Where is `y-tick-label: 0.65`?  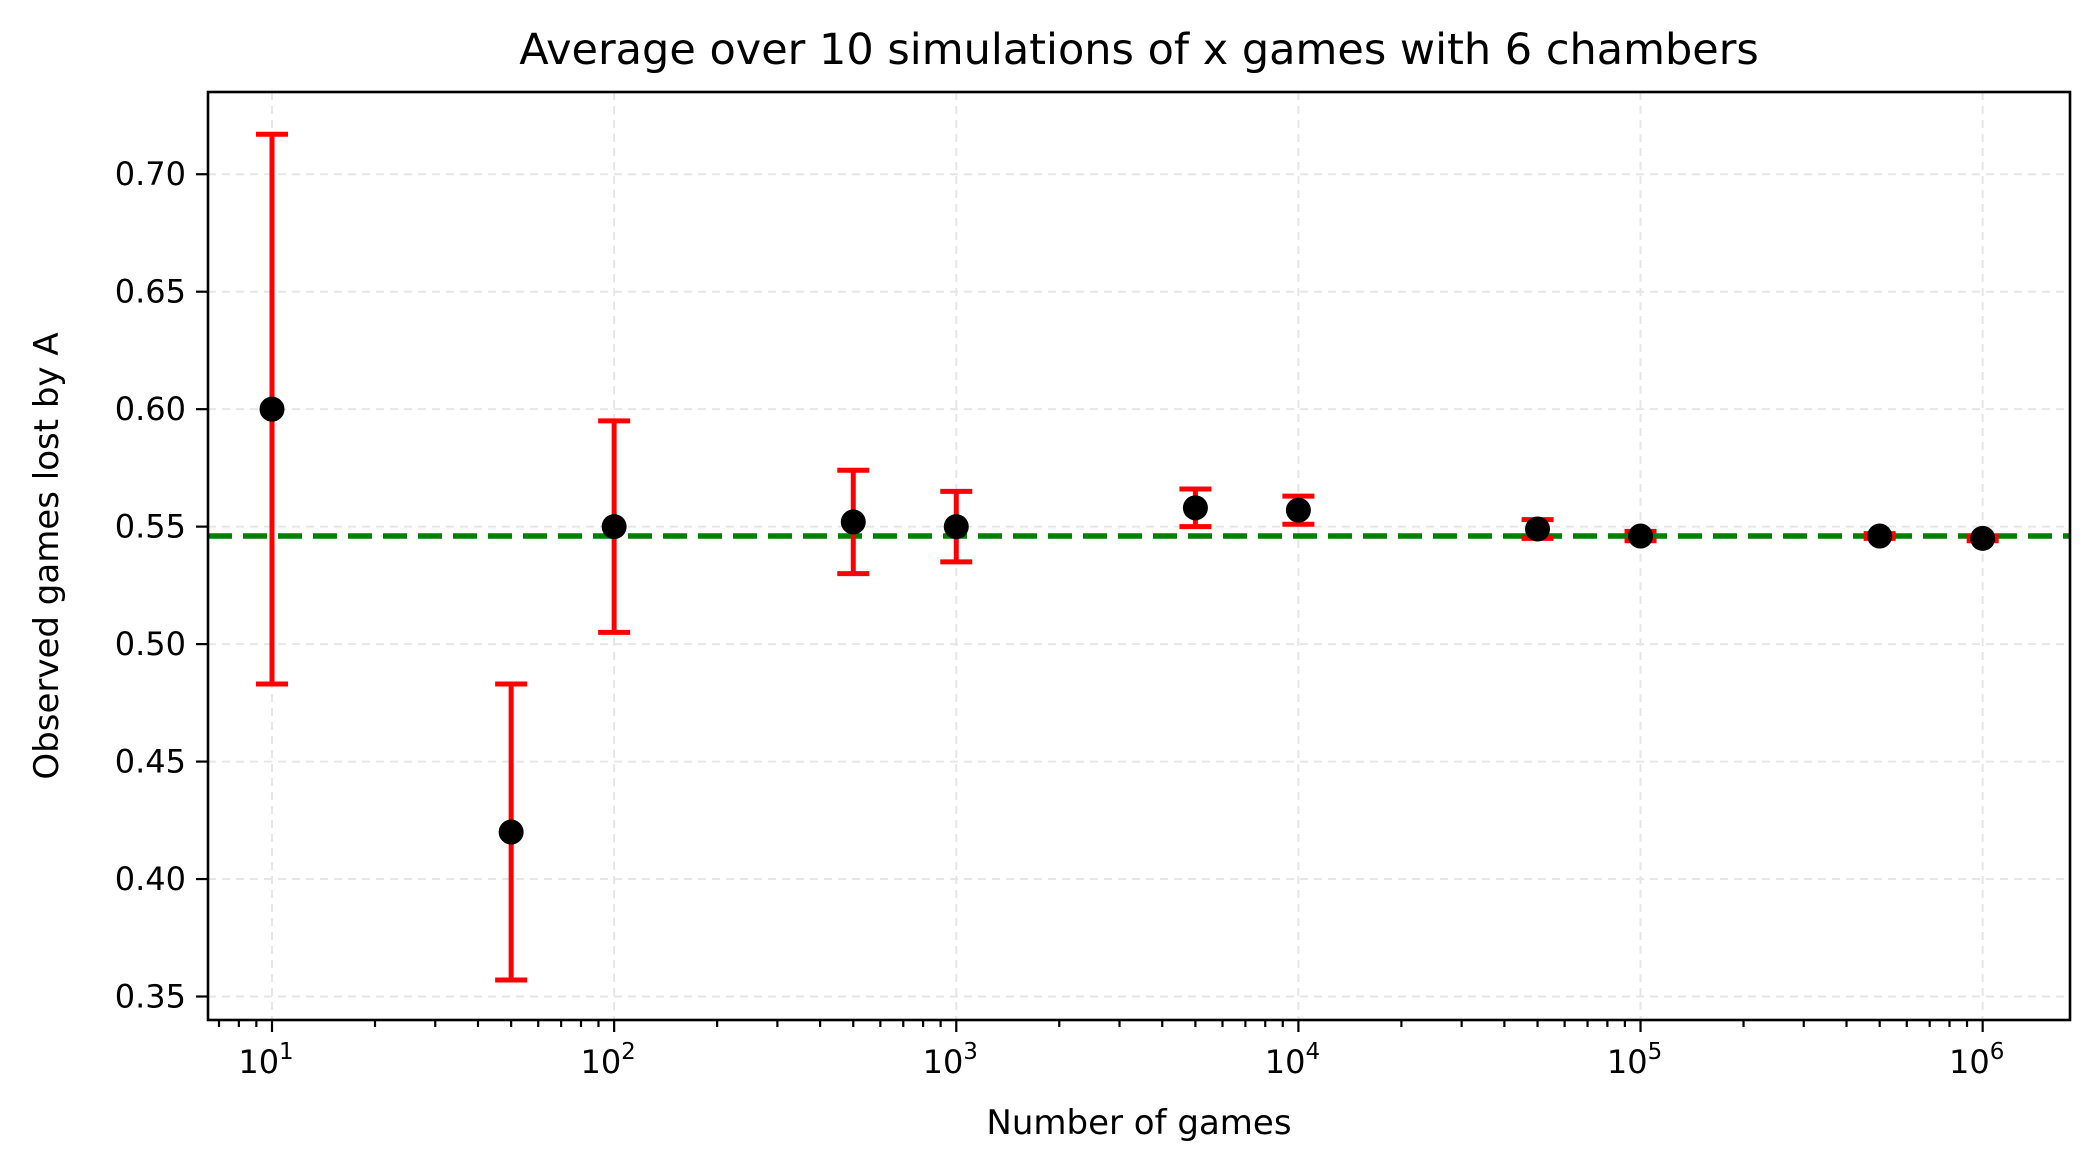
y-tick-label: 0.65 is located at coordinates (150, 292).